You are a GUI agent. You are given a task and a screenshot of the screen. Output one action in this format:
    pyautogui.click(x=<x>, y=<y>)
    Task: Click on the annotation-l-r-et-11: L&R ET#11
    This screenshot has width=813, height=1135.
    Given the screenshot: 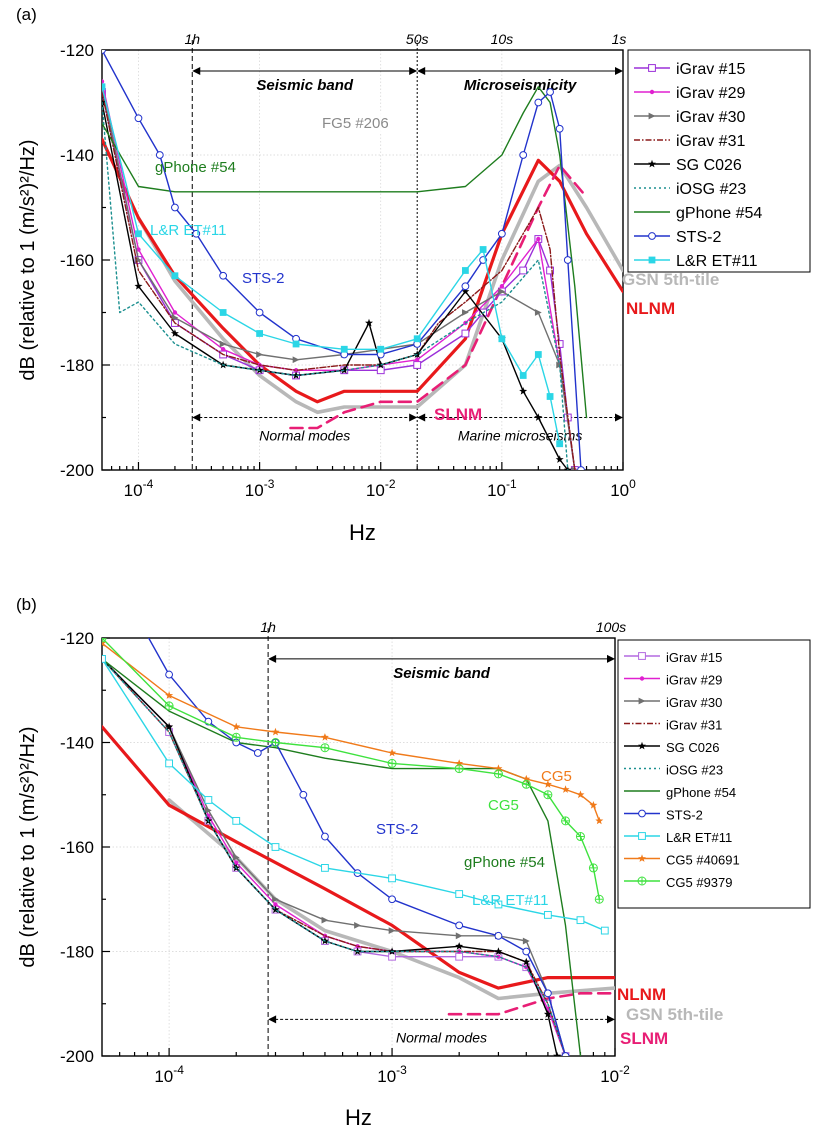 What is the action you would take?
    pyautogui.click(x=188, y=230)
    